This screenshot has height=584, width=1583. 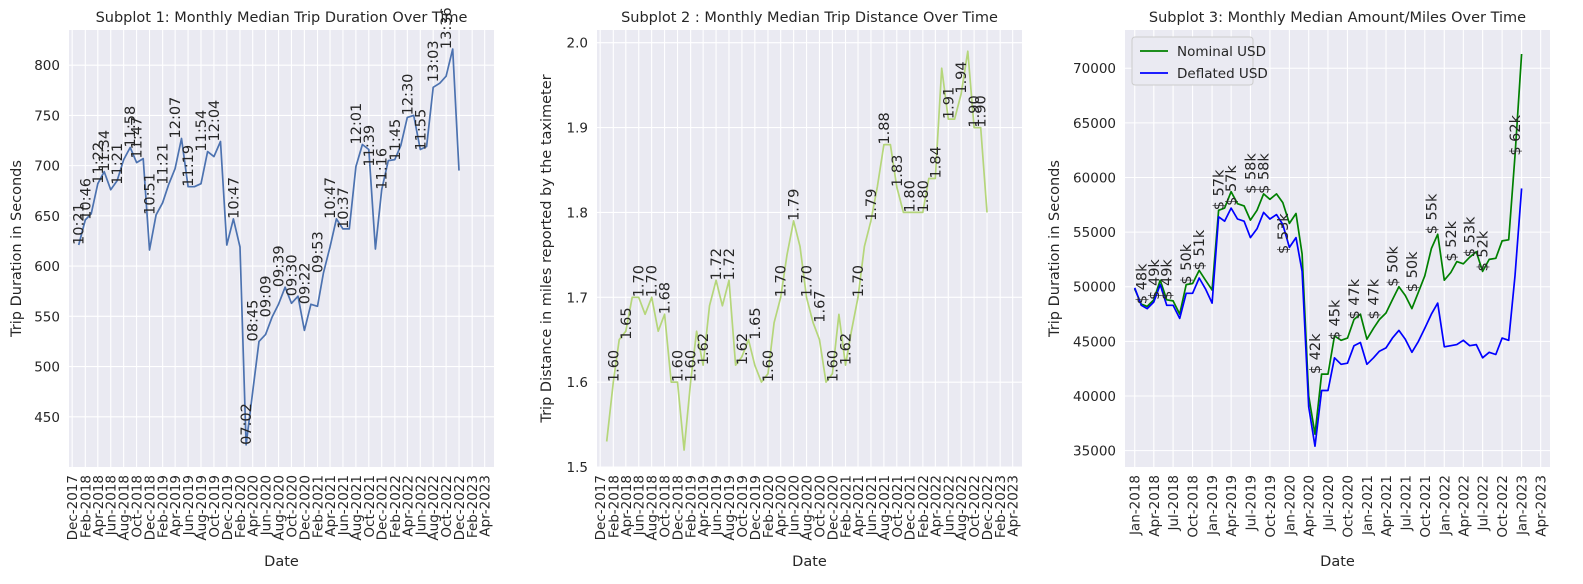 What do you see at coordinates (1432, 213) in the screenshot?
I see `data-label: $ 55k` at bounding box center [1432, 213].